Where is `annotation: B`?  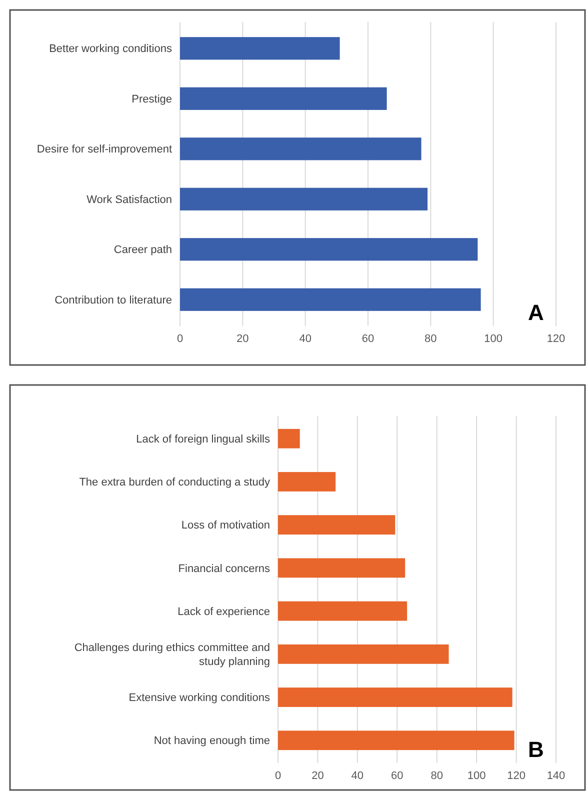 annotation: B is located at coordinates (536, 749).